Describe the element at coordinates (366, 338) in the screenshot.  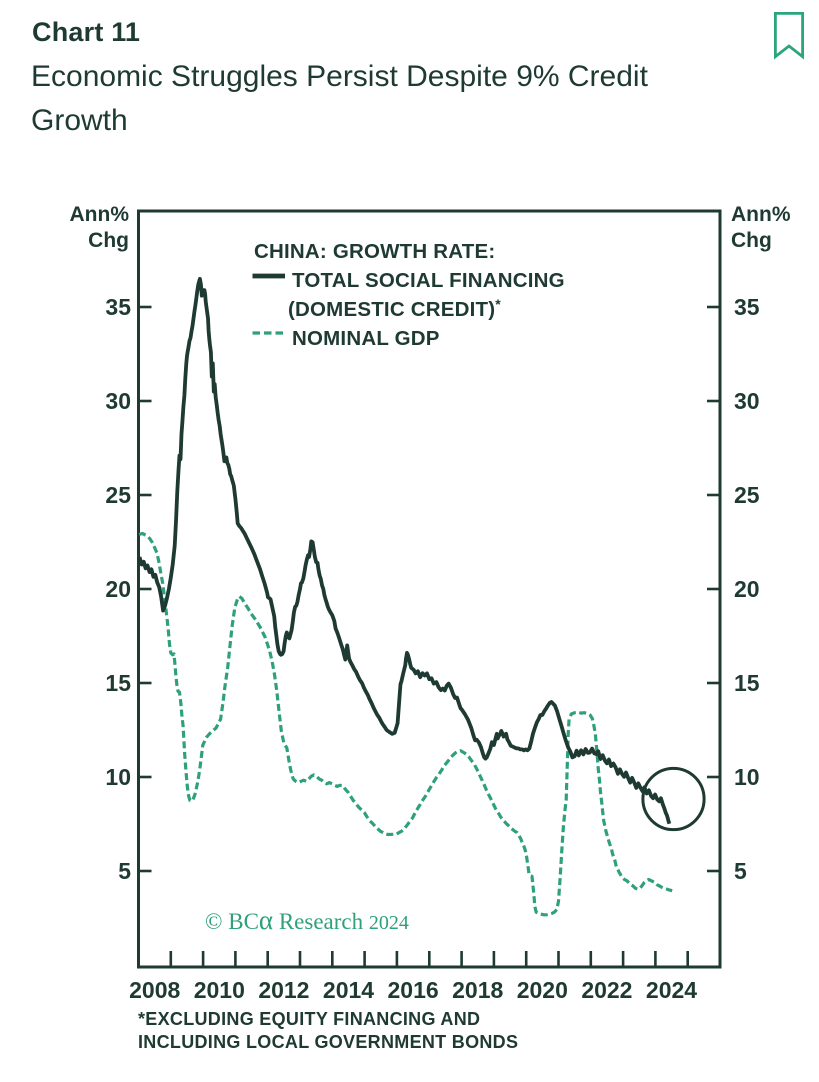
I see `svg-text: NOMINAL GDP` at that location.